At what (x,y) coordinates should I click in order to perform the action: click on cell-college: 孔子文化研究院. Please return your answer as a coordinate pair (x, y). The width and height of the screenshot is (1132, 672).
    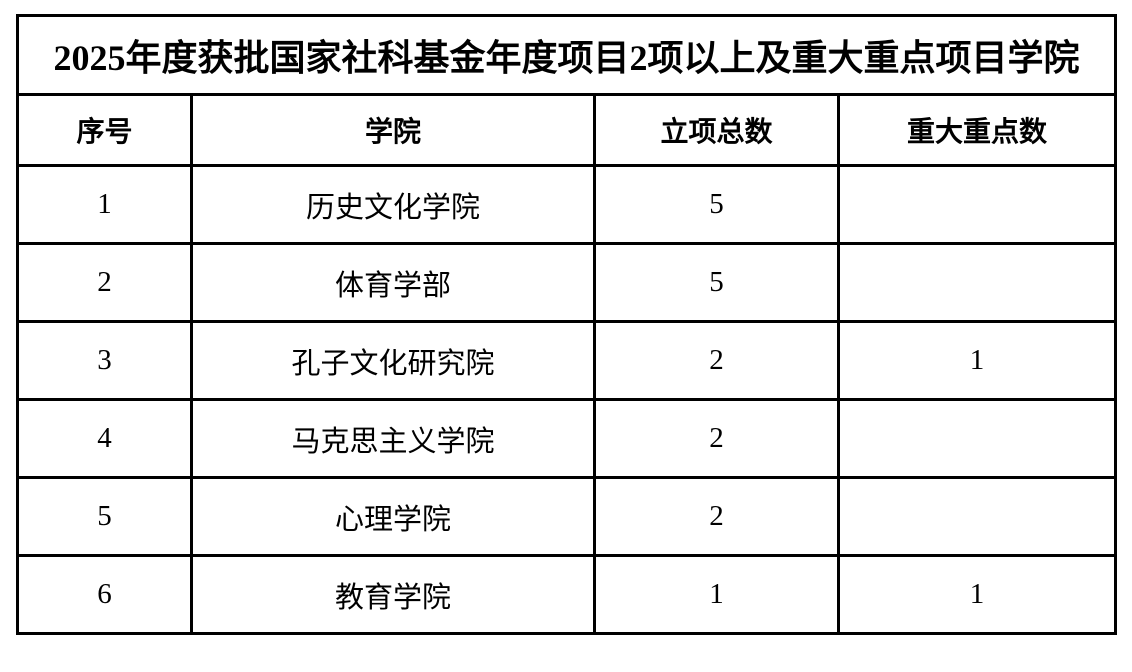
    Looking at the image, I should click on (393, 360).